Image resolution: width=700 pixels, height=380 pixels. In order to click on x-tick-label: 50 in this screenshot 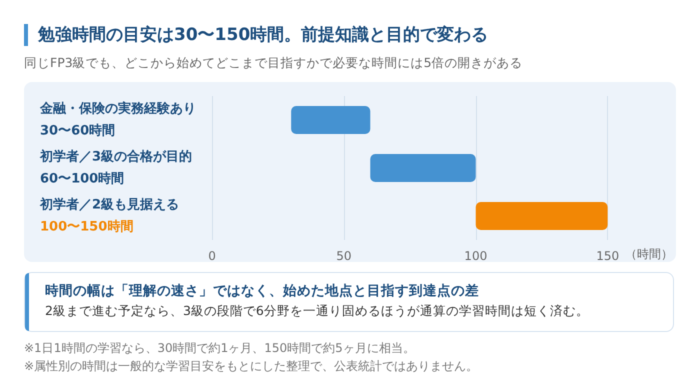, I will do `click(344, 256)`.